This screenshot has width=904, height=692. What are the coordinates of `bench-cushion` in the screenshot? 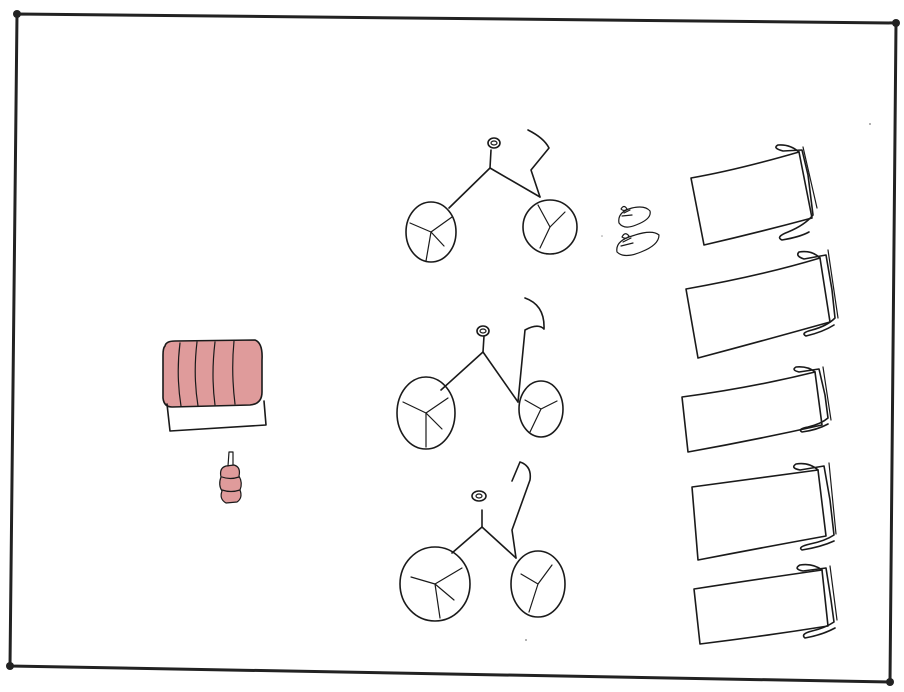 It's located at (214, 385).